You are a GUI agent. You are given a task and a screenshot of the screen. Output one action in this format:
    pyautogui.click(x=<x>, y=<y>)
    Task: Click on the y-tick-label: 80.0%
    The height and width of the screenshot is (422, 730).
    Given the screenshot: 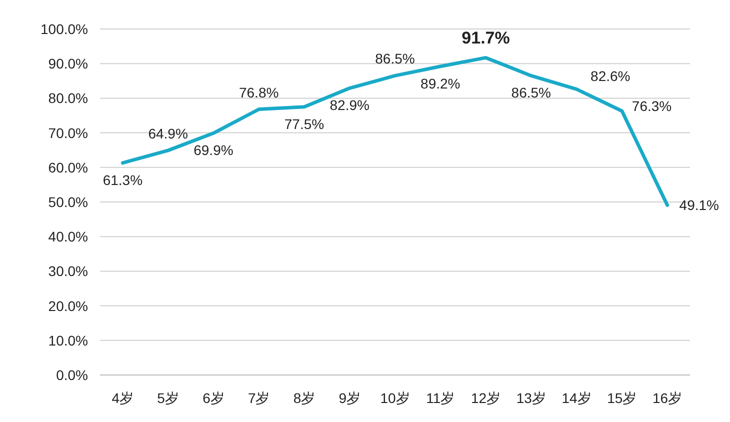 What is the action you would take?
    pyautogui.click(x=68, y=98)
    